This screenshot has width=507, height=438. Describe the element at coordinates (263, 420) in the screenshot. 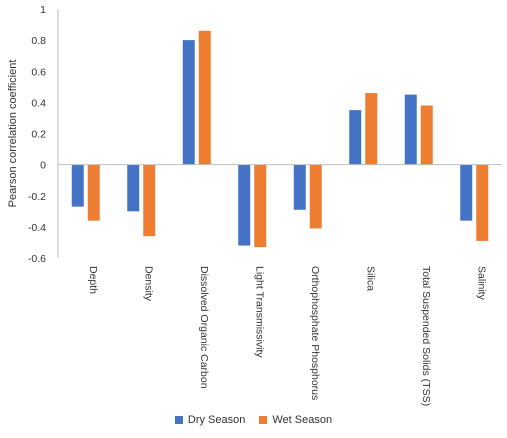

I see `legend-swatch-wet-season` at that location.